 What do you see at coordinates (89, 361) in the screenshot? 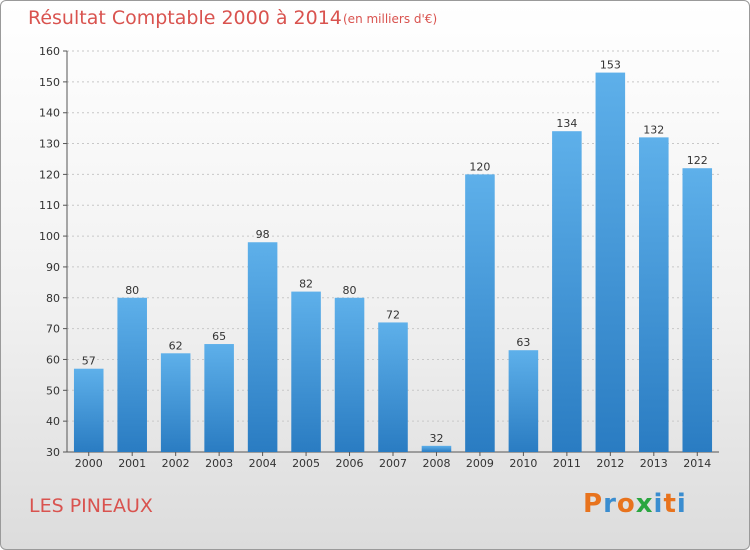
I see `data-label-2000: 57` at bounding box center [89, 361].